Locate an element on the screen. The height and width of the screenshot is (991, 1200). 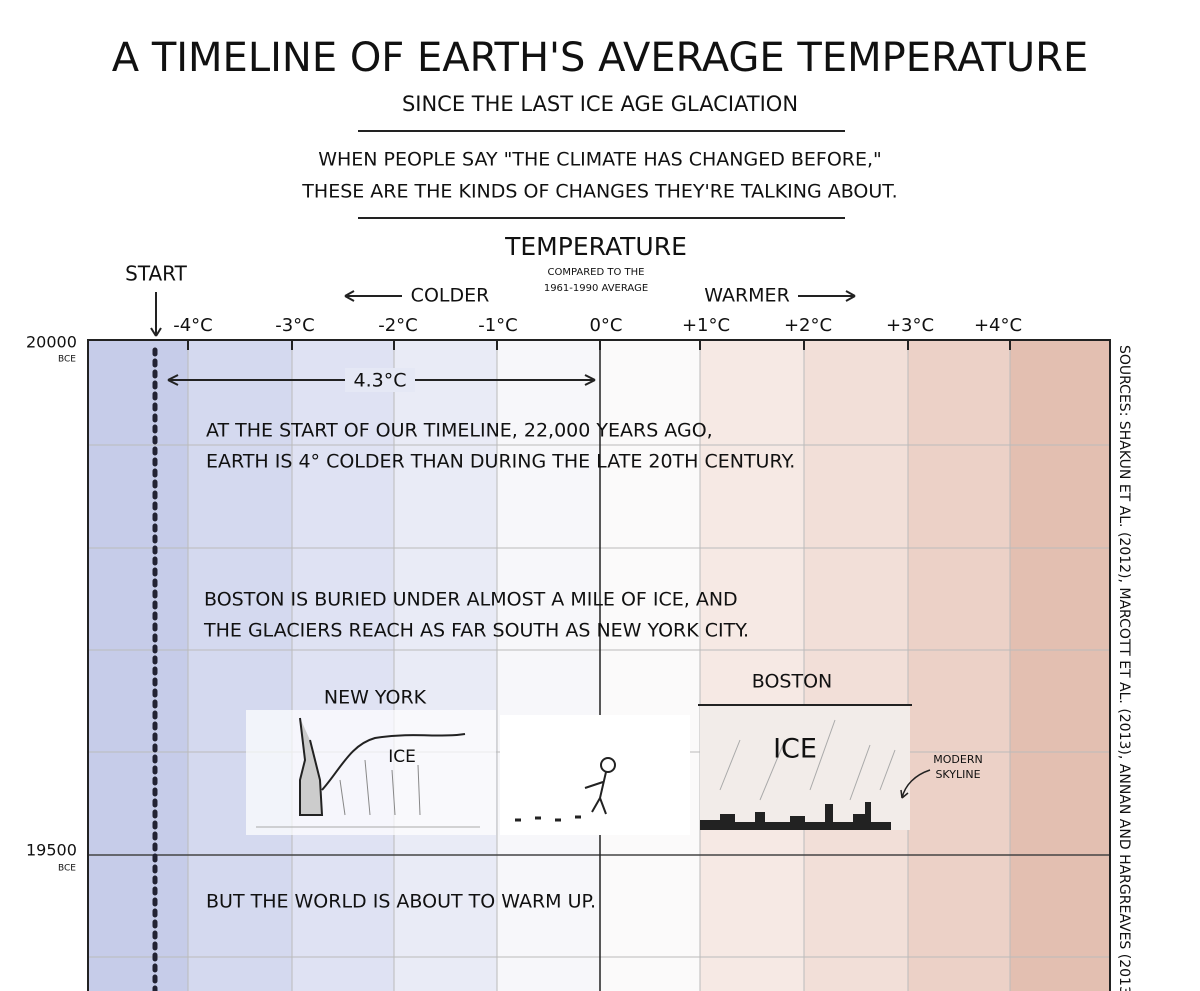
warmer-arrow is located at coordinates (827, 296).